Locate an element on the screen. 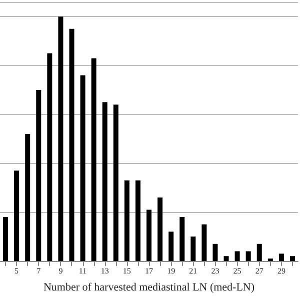  x-tick-label: 9 is located at coordinates (60, 271).